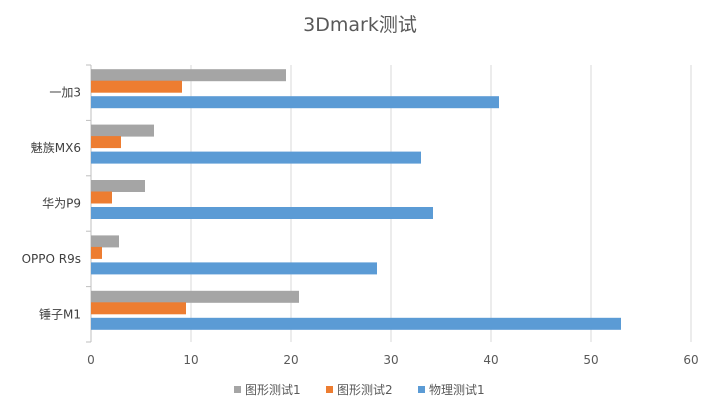 Image resolution: width=720 pixels, height=415 pixels. I want to click on category-label-1: 魅族MX6, so click(56, 147).